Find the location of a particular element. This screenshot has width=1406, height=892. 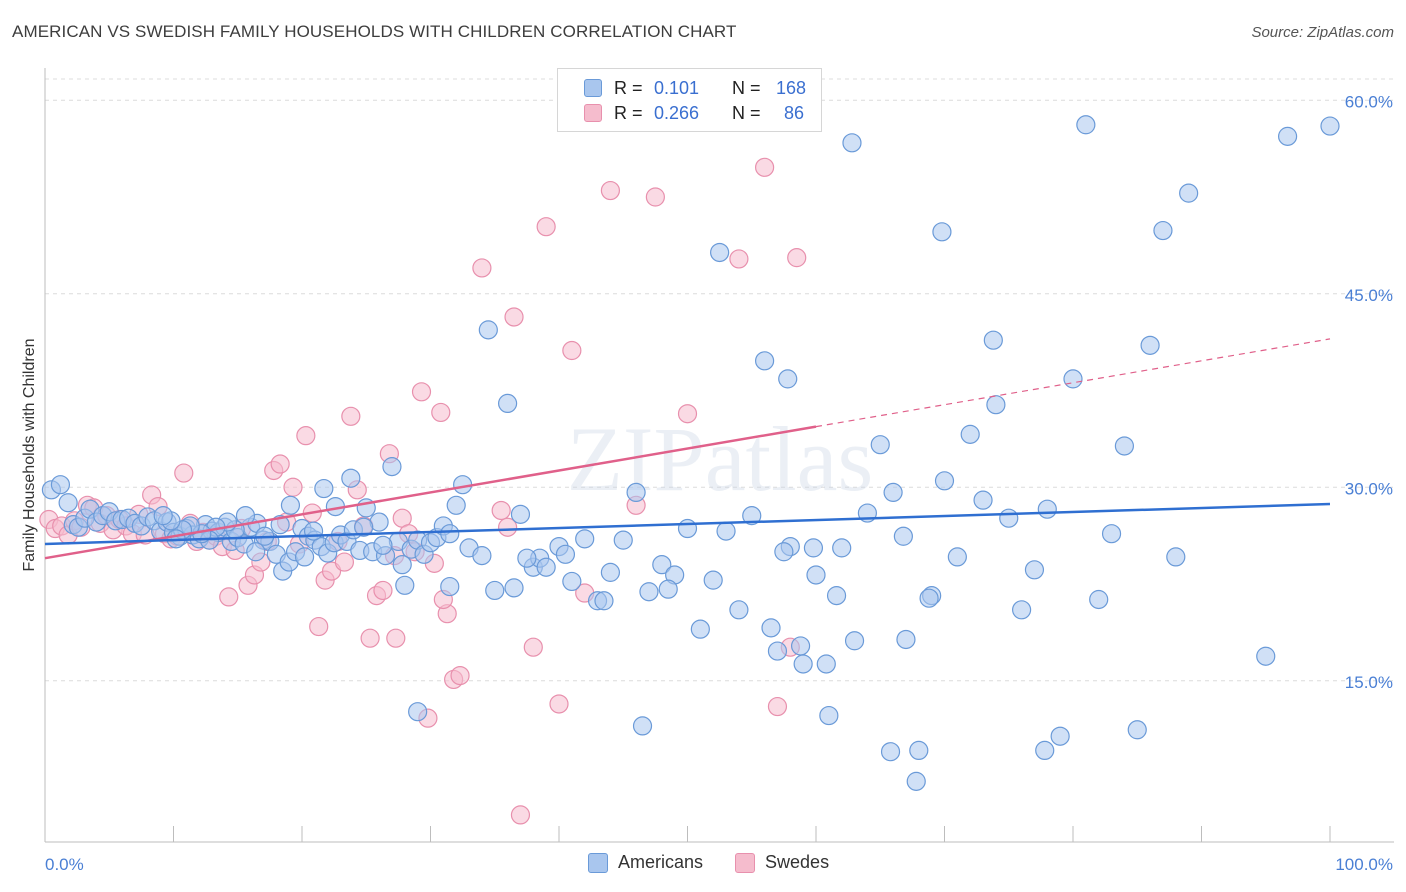

legend-row-americans: R = 0.101 N = 168 is located at coordinates (695, 88).